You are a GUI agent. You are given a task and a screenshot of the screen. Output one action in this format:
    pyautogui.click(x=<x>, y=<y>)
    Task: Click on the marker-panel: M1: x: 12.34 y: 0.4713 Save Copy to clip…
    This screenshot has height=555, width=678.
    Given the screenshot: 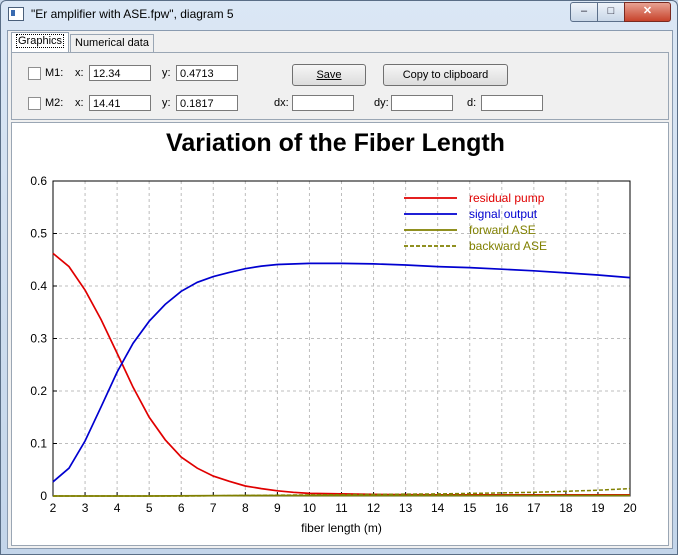 What is the action you would take?
    pyautogui.click(x=340, y=86)
    